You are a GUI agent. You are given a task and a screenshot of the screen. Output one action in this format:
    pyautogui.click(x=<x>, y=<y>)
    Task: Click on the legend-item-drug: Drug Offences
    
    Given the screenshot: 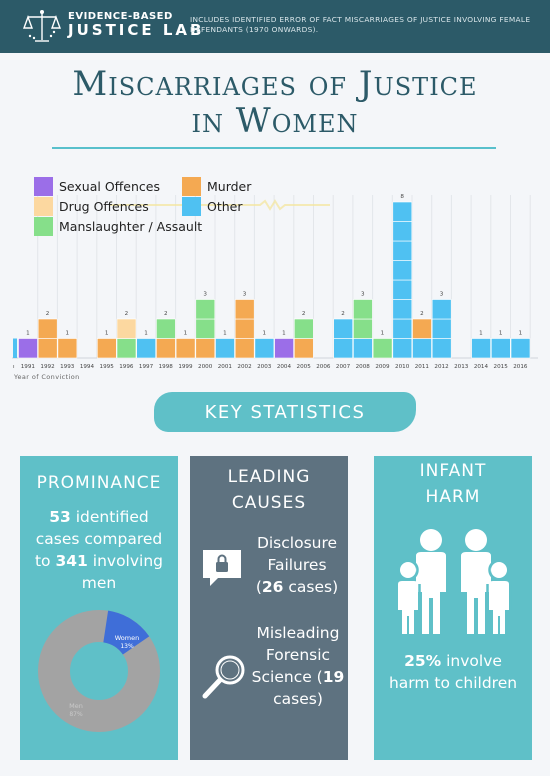 What is the action you would take?
    pyautogui.click(x=91, y=206)
    